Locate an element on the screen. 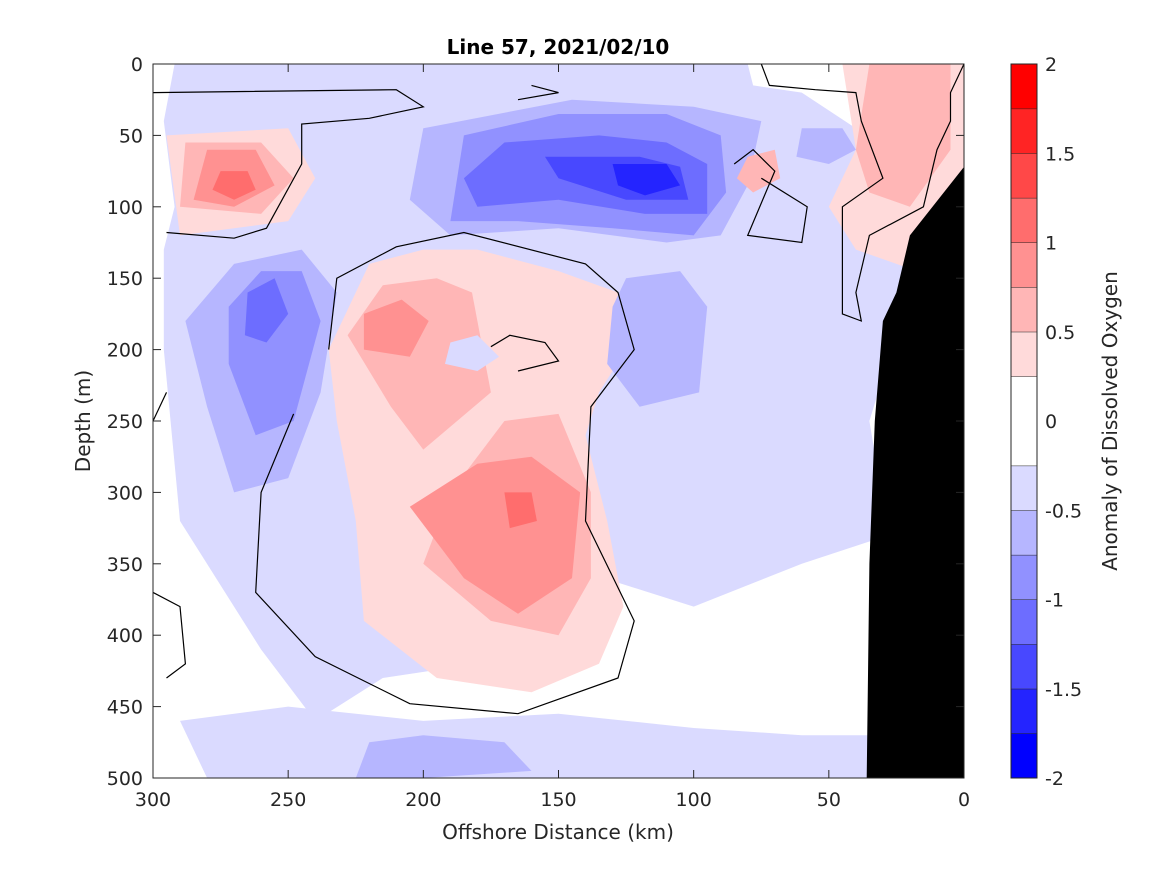 The width and height of the screenshot is (1167, 875). y-axis-label: Depth (m) is located at coordinates (83, 421).